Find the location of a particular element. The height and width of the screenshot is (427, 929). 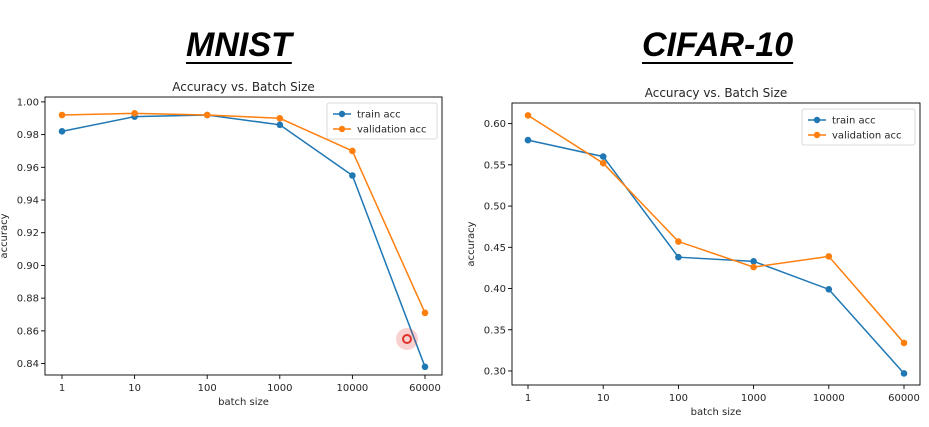

y-tick-label: 0.98 is located at coordinates (28, 135).